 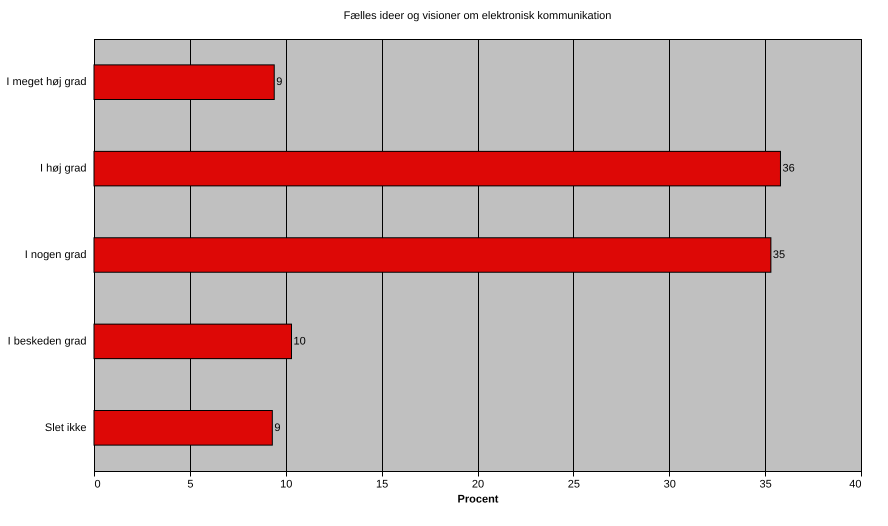 What do you see at coordinates (286, 484) in the screenshot?
I see `x-tick-label: 10` at bounding box center [286, 484].